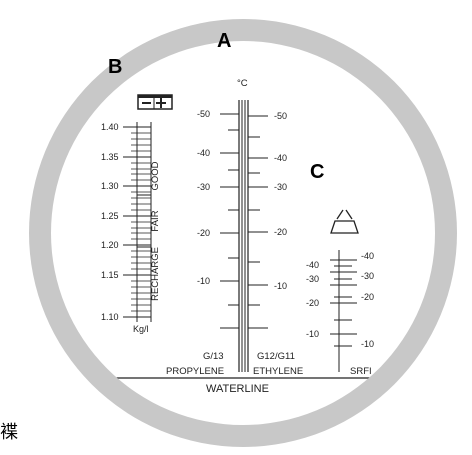 This screenshot has height=455, width=472. What do you see at coordinates (203, 281) in the screenshot?
I see `propylene-tick-label: -10` at bounding box center [203, 281].